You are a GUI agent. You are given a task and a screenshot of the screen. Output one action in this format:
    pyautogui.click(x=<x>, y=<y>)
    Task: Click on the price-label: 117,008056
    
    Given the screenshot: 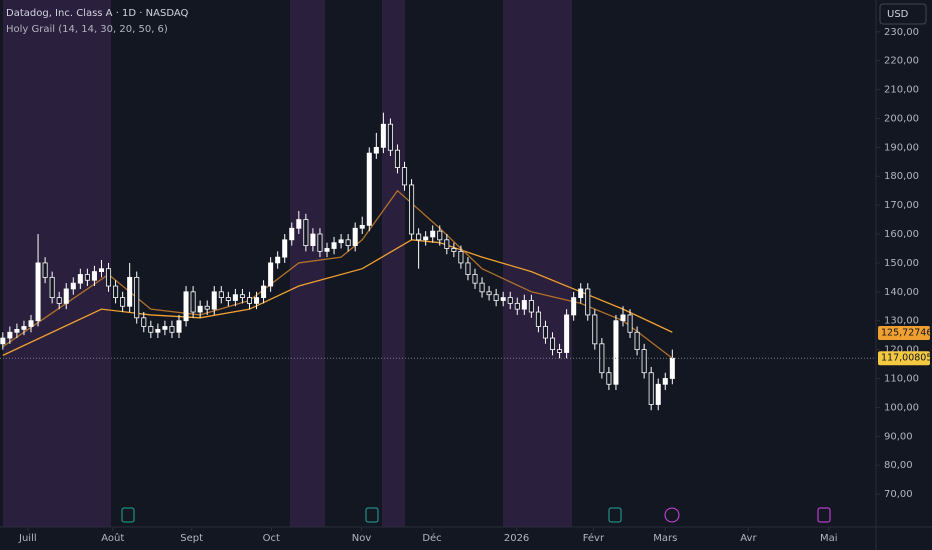 What is the action you would take?
    pyautogui.click(x=906, y=358)
    